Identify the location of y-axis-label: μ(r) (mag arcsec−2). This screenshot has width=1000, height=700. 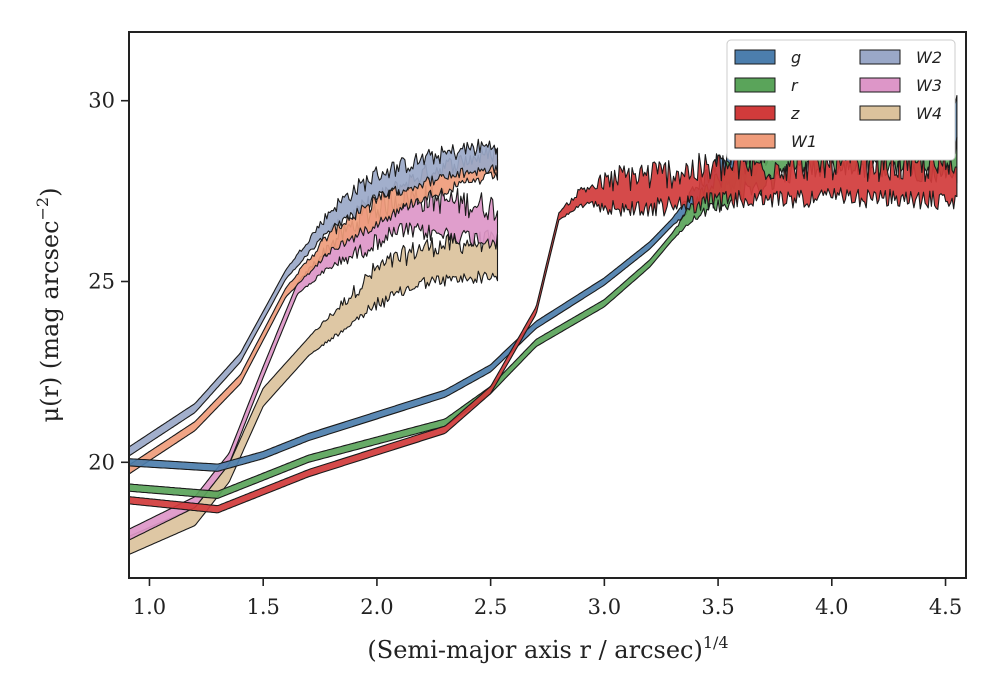
(48, 305).